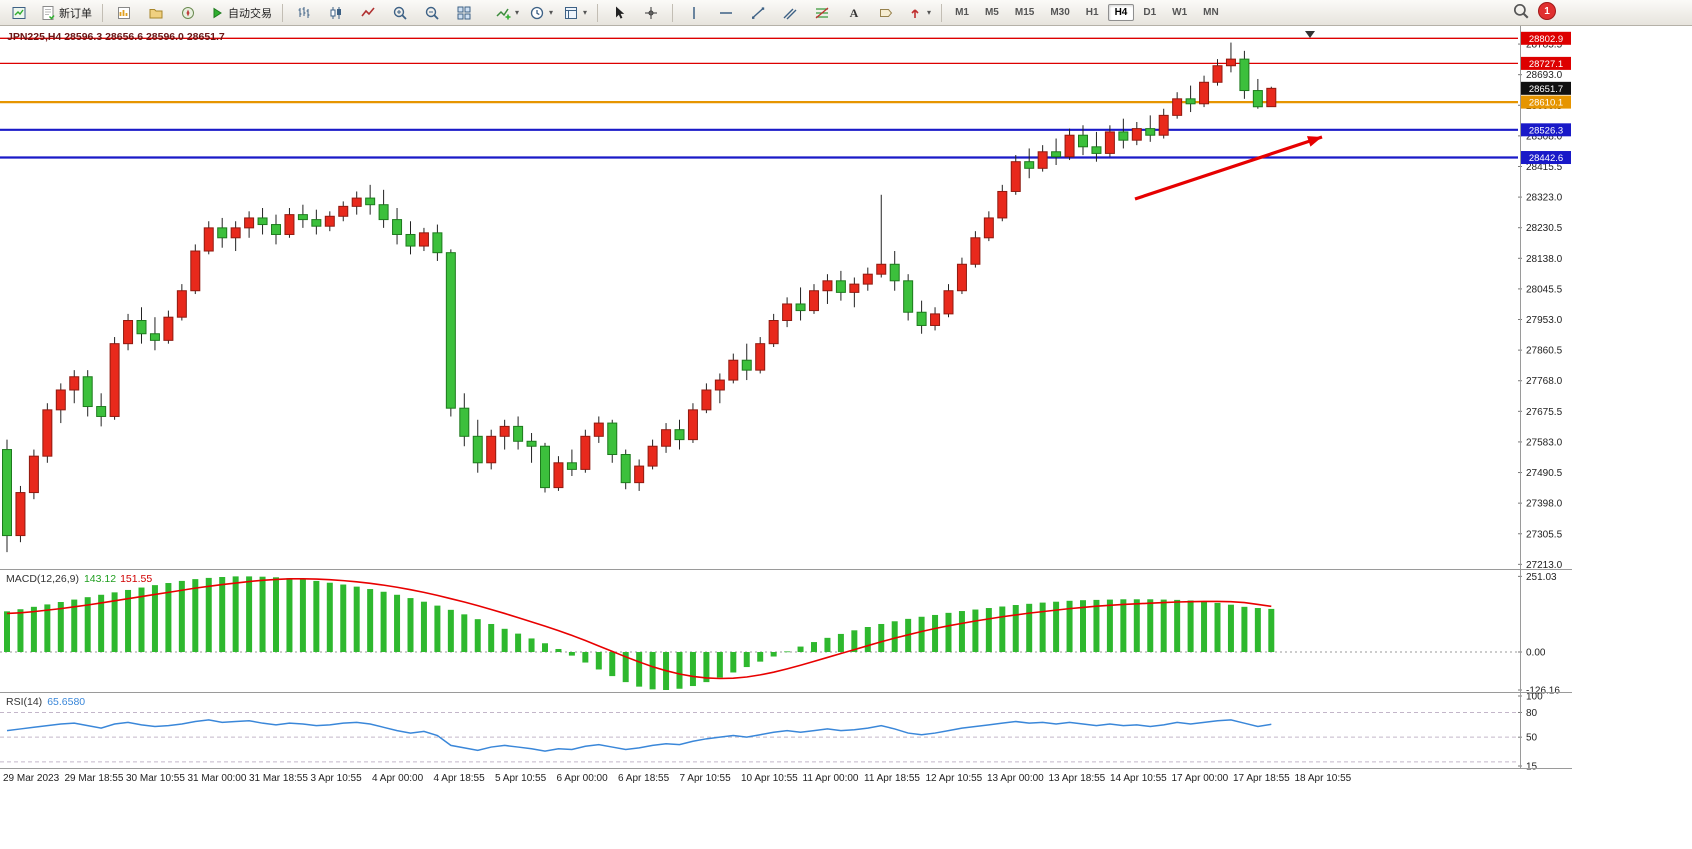 This screenshot has height=849, width=1692. I want to click on line-chart-button, so click(368, 13).